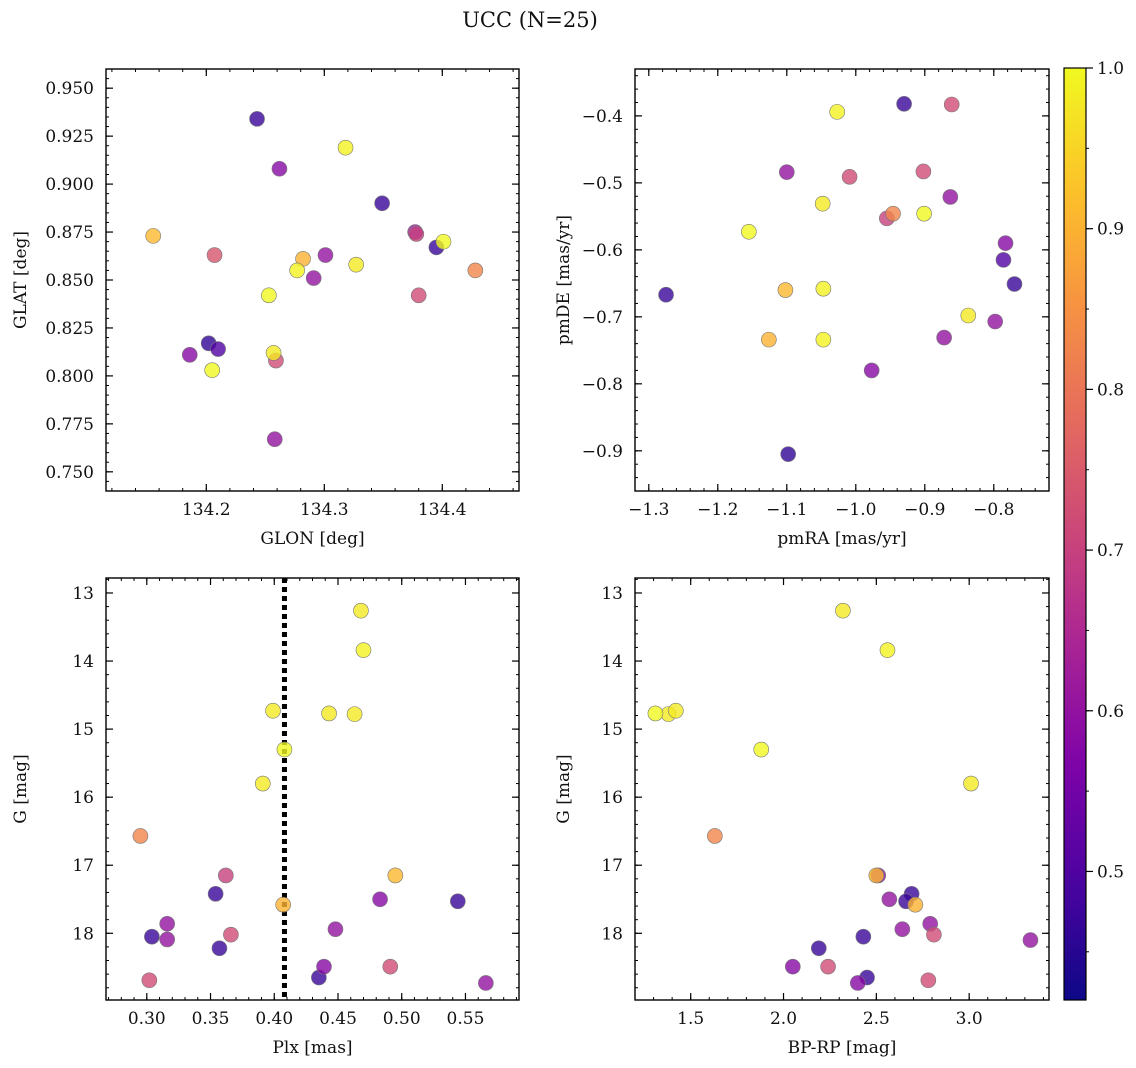  I want to click on x-tick-label: −1.1, so click(786, 510).